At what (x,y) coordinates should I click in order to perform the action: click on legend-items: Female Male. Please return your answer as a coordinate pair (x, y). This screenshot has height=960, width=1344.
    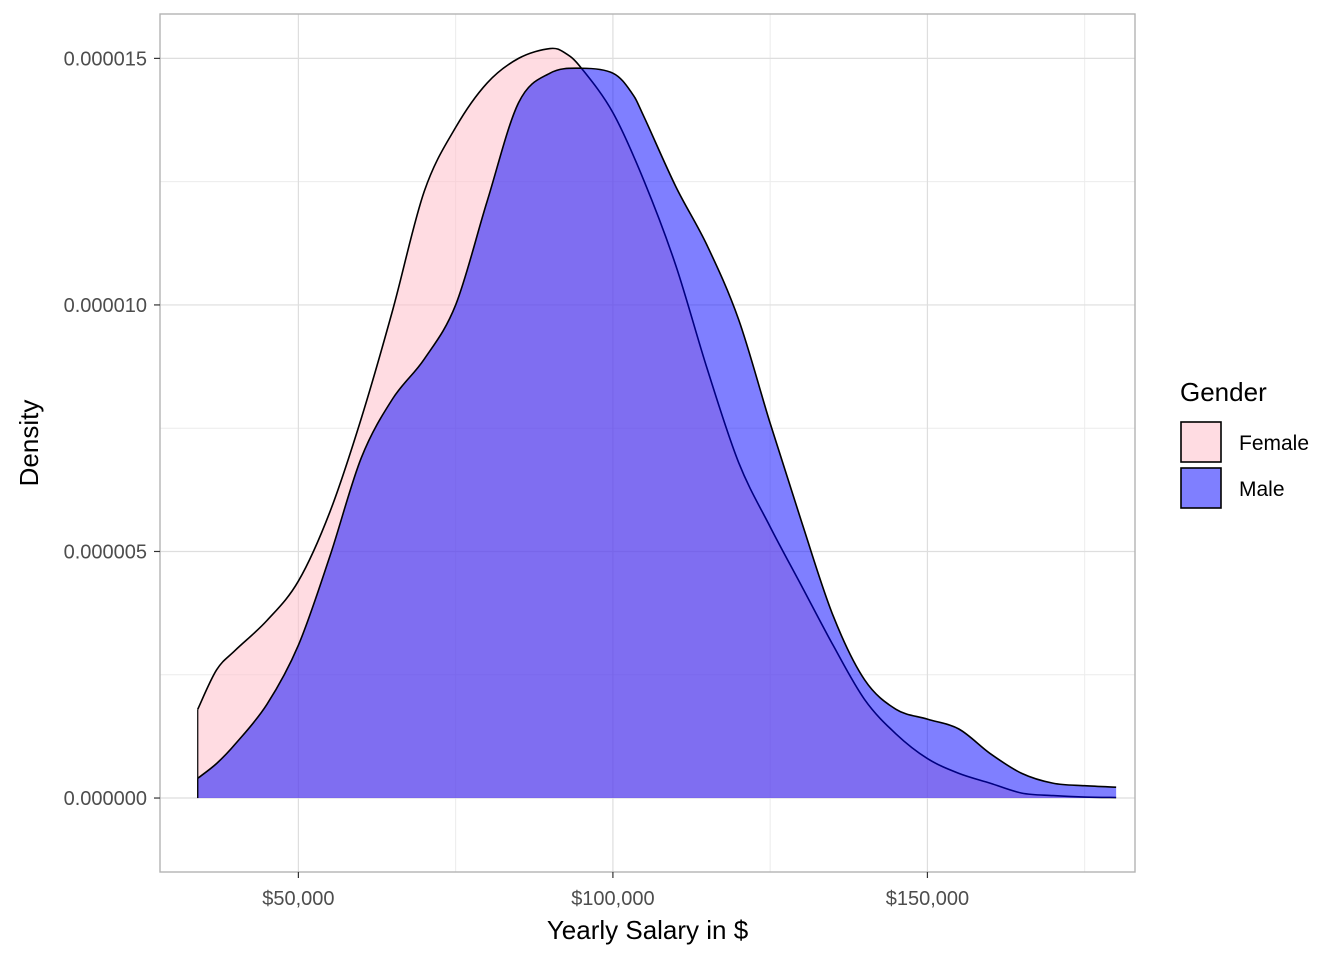
    Looking at the image, I should click on (1244, 465).